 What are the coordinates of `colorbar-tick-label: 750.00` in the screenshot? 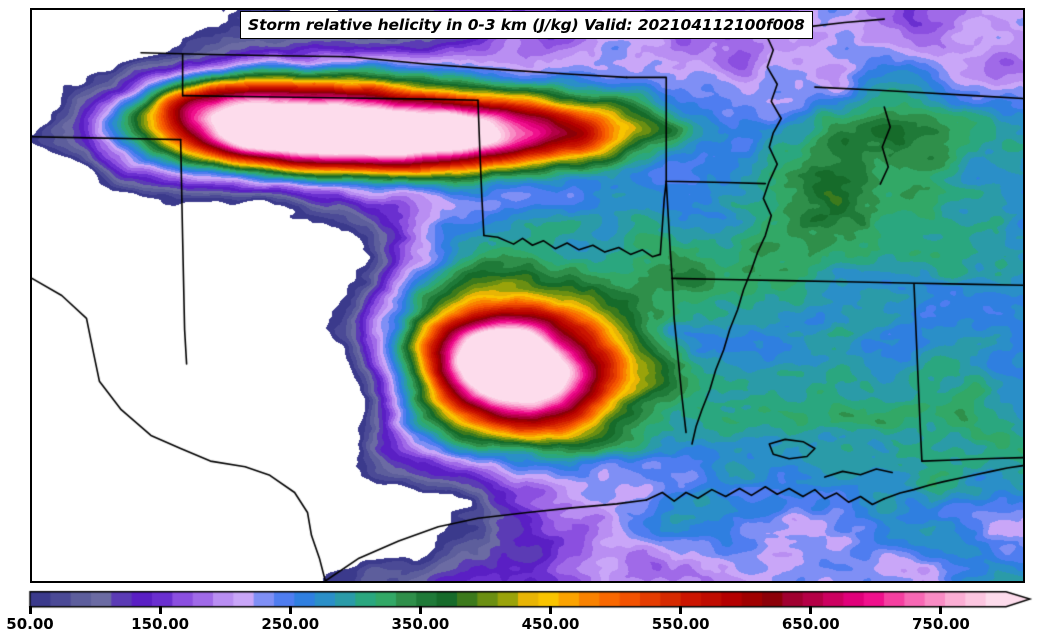 It's located at (940, 624).